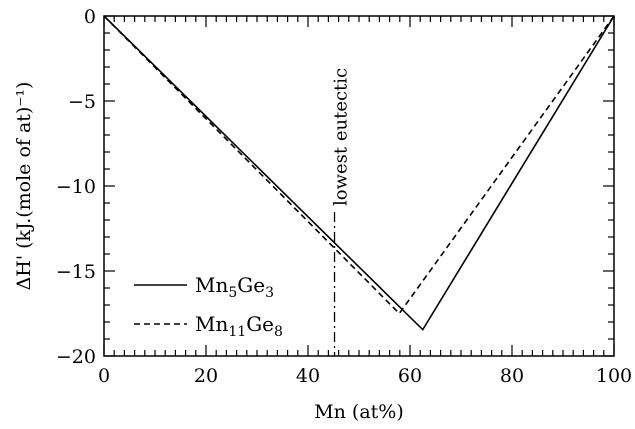  I want to click on x-tick-label: 80, so click(512, 376).